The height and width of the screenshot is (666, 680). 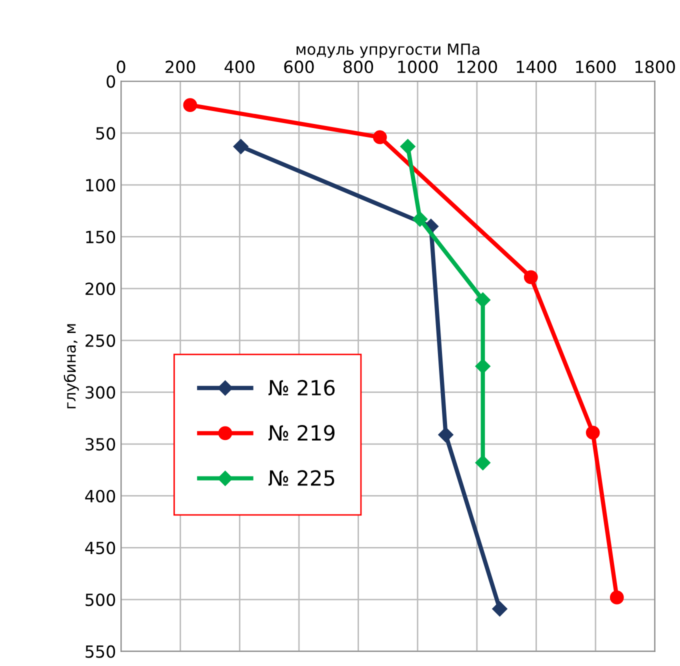 I want to click on y-tick-label: 550, so click(x=101, y=651).